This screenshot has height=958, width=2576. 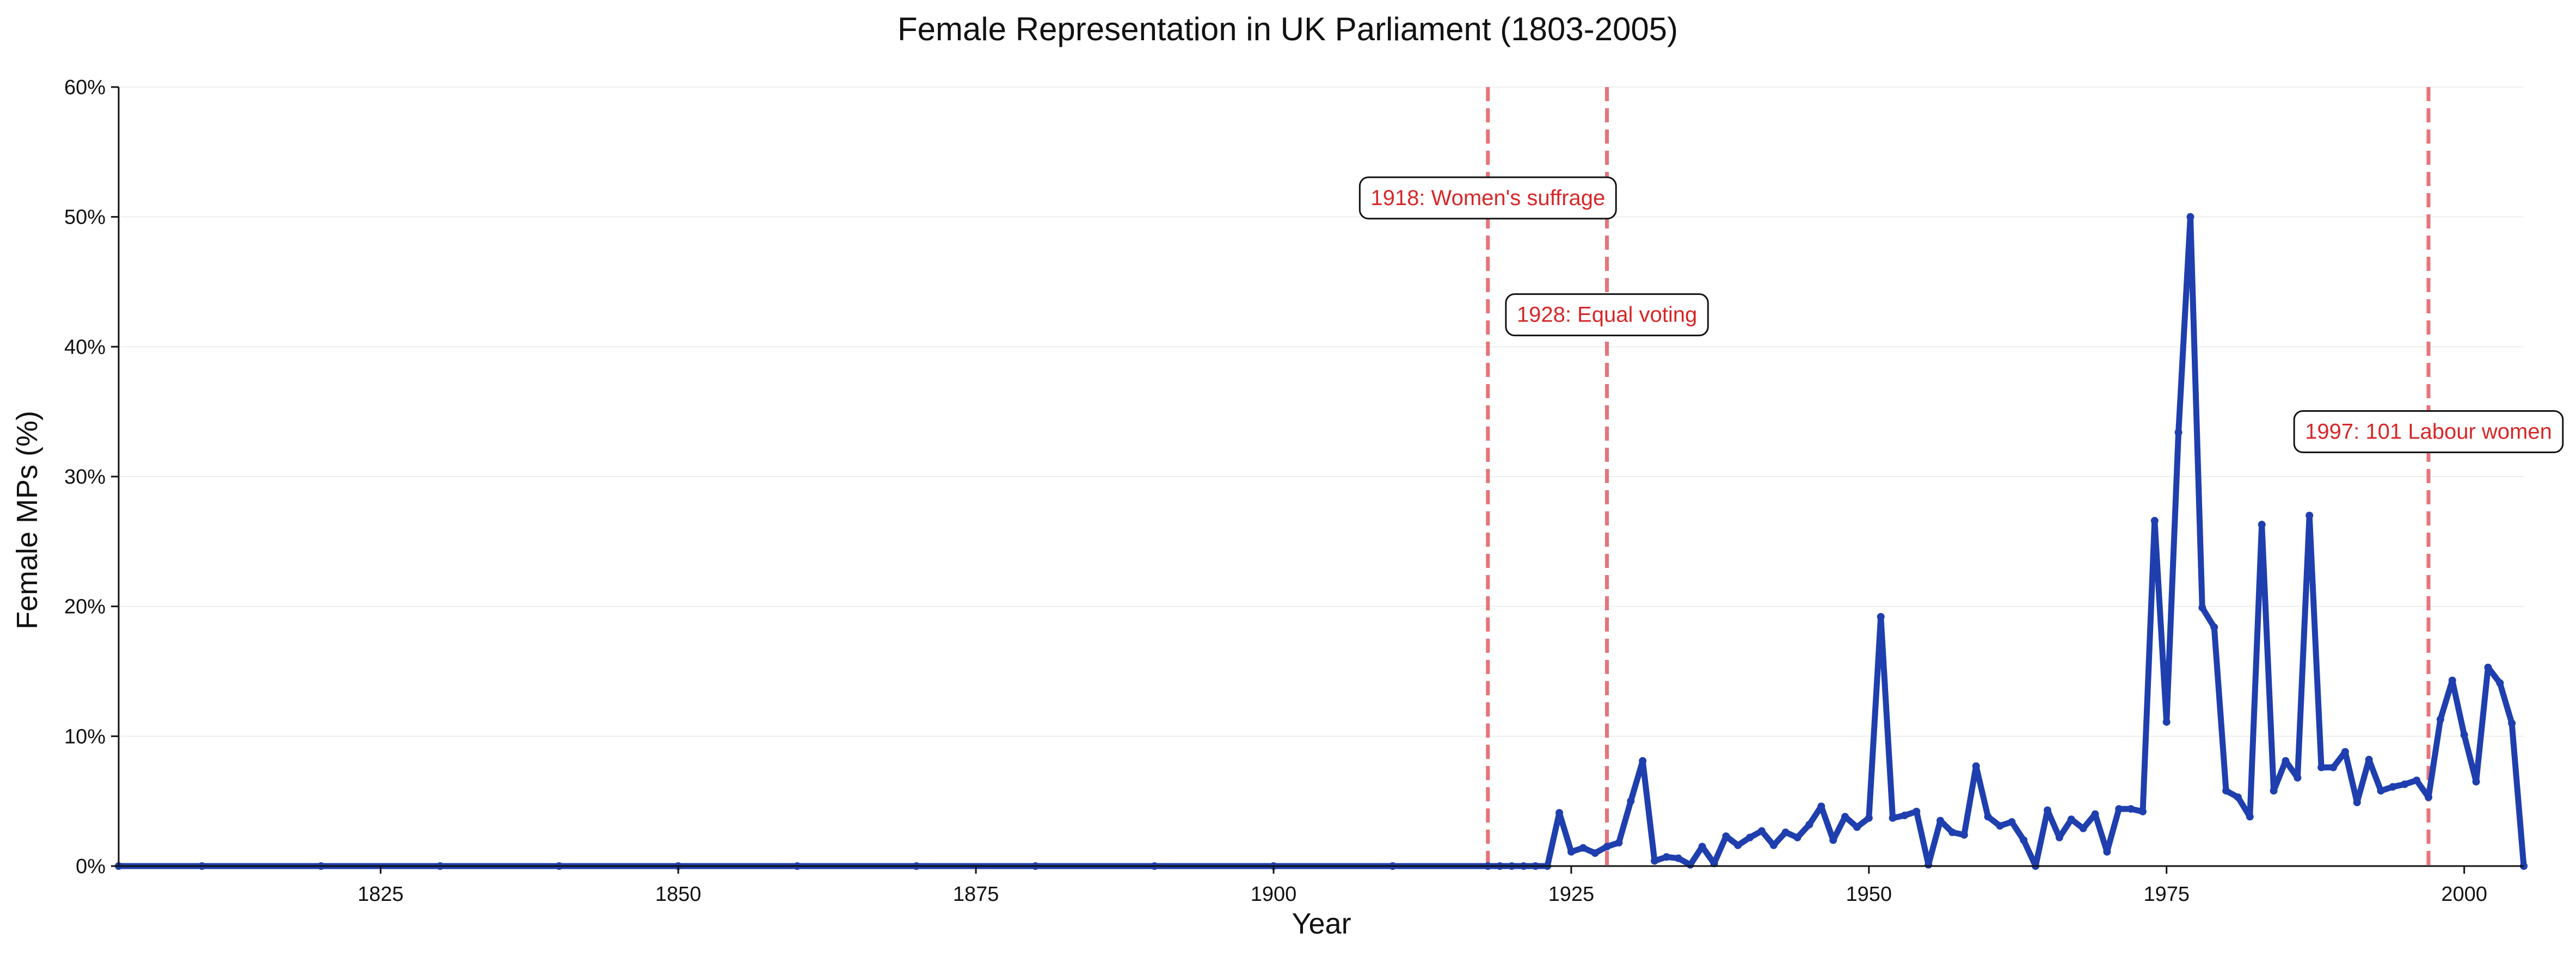 I want to click on data-point-2001, so click(x=2476, y=781).